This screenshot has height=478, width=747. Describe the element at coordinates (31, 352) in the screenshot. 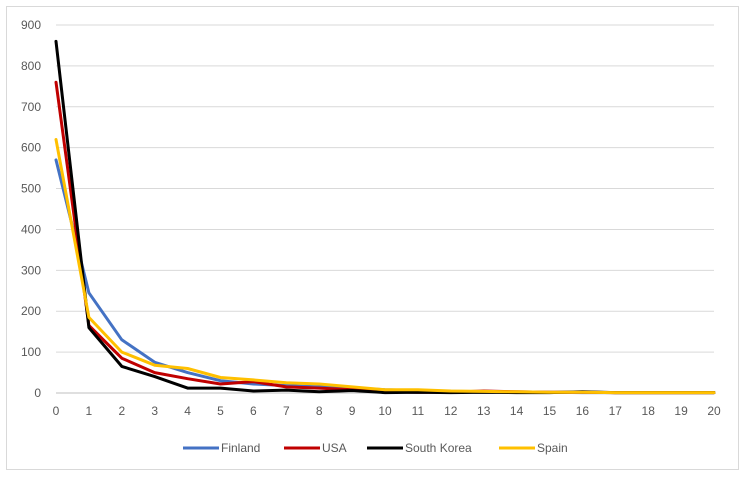

I see `y-tick-label: 100` at that location.